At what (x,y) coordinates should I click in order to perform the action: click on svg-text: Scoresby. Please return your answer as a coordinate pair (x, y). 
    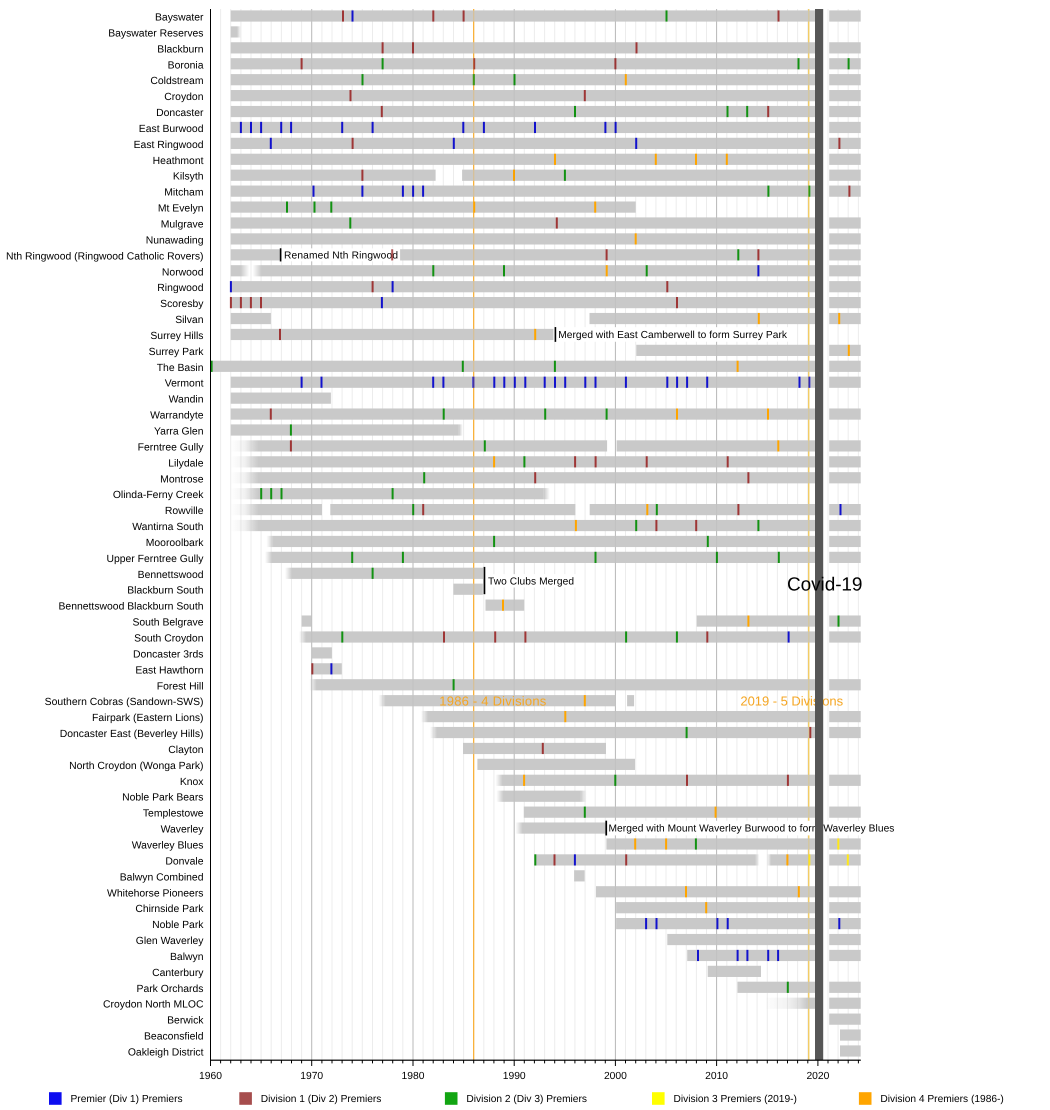
    Looking at the image, I should click on (182, 304).